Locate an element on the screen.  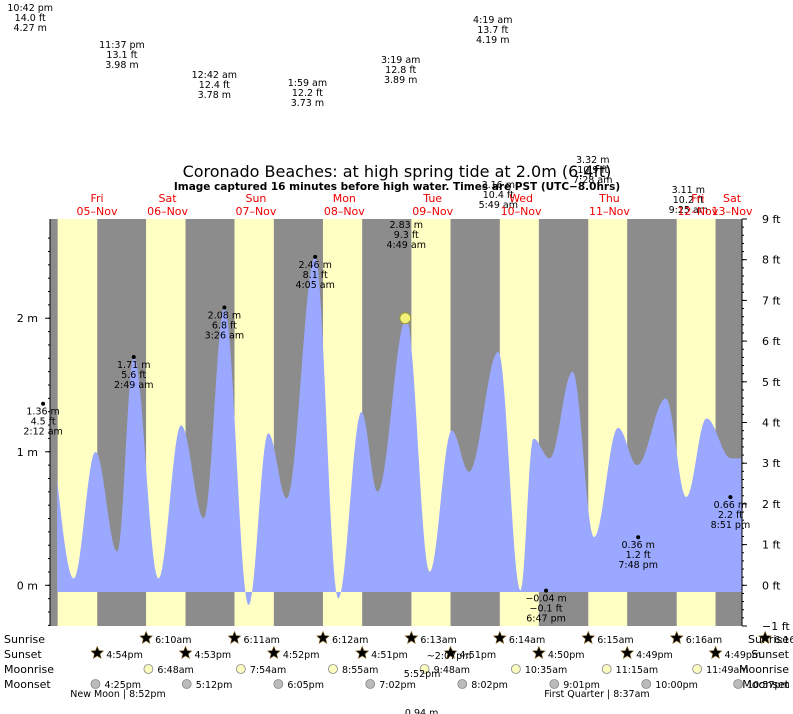
astro-row-label-right: Sunset is located at coordinates (770, 654).